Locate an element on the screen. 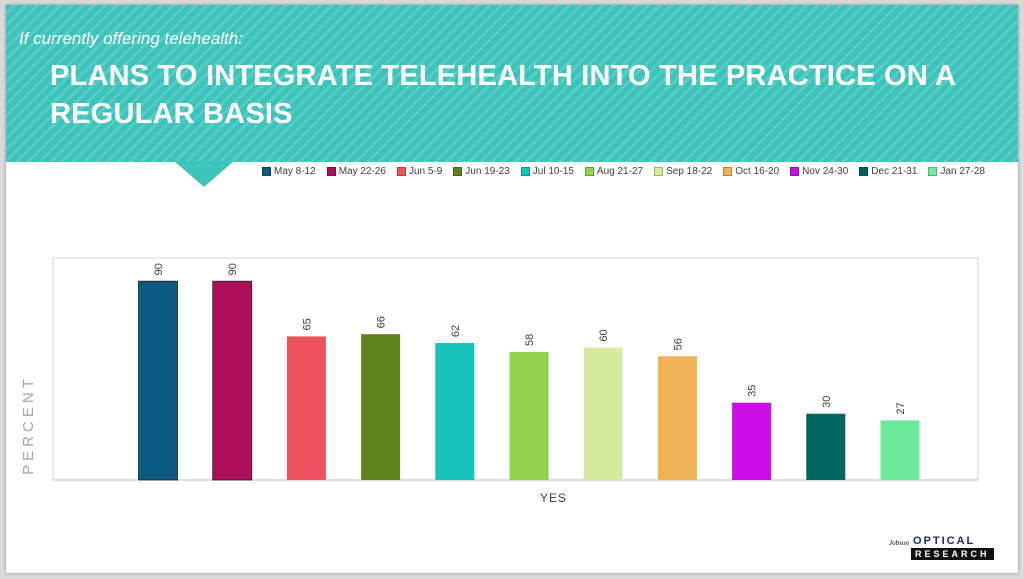 The height and width of the screenshot is (579, 1024). logo-brand: Jobson is located at coordinates (899, 543).